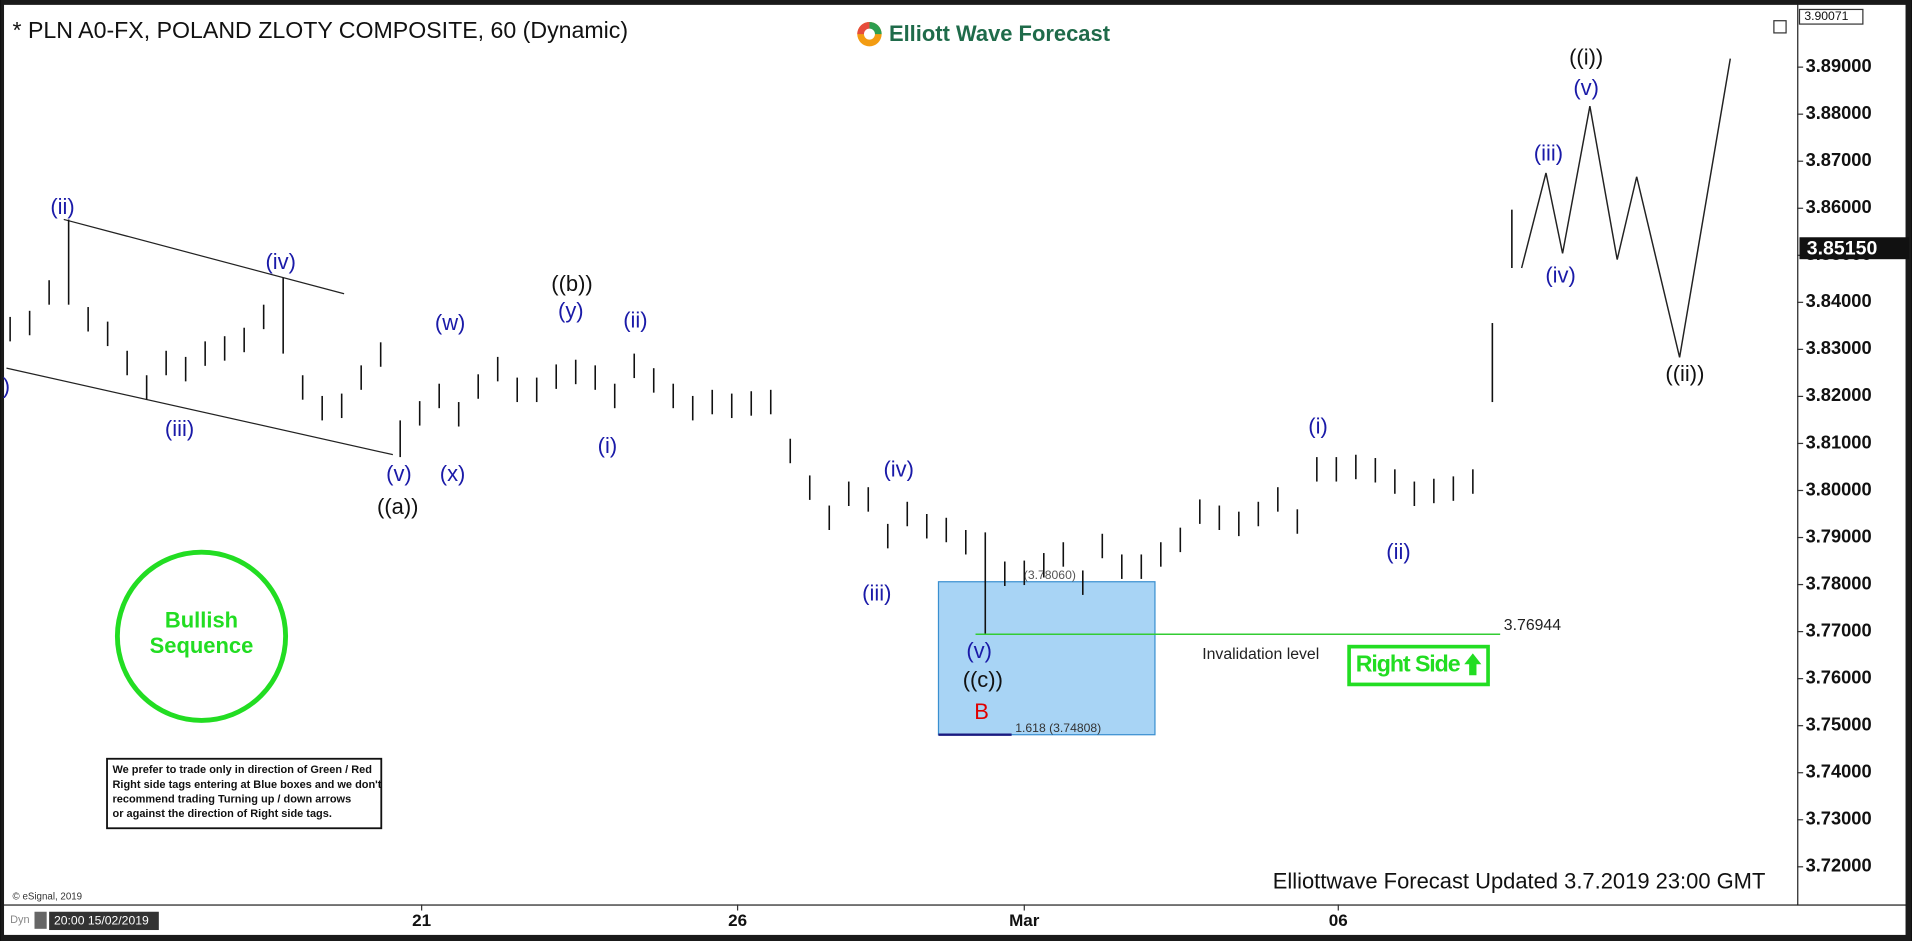 The height and width of the screenshot is (941, 1912). I want to click on wave-label: ((i)), so click(1586, 56).